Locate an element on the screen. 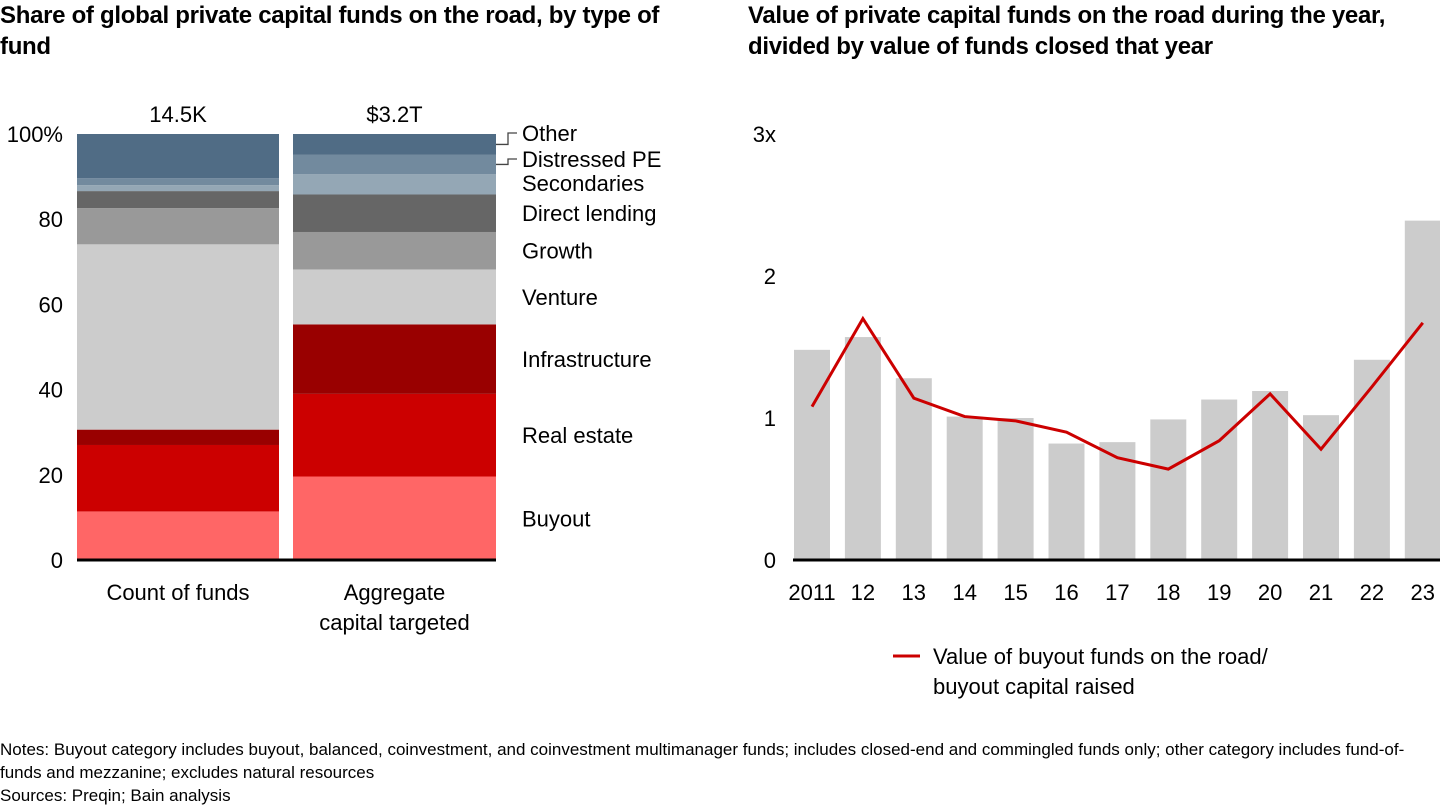 The width and height of the screenshot is (1440, 810). x-tick-label: 18 is located at coordinates (1168, 592).